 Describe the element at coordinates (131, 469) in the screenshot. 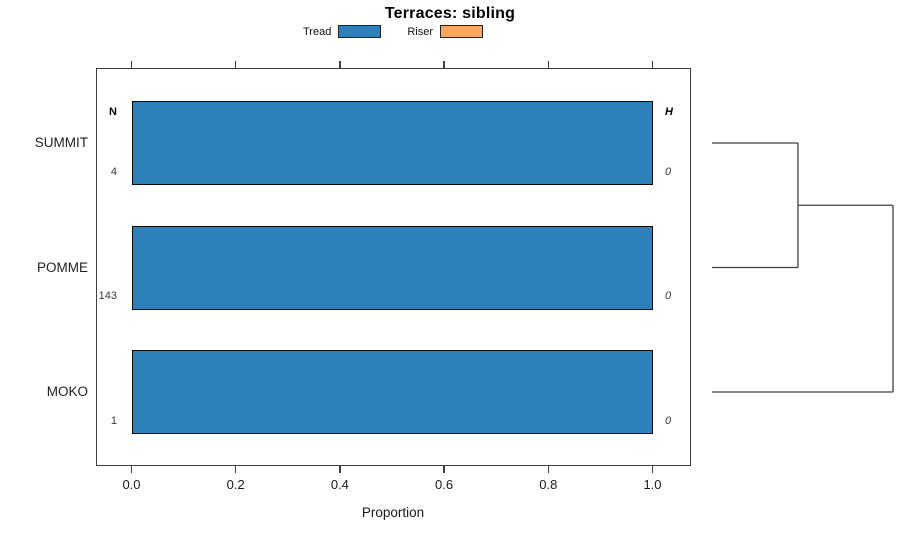

I see `x-tick-bottom-0.0` at that location.